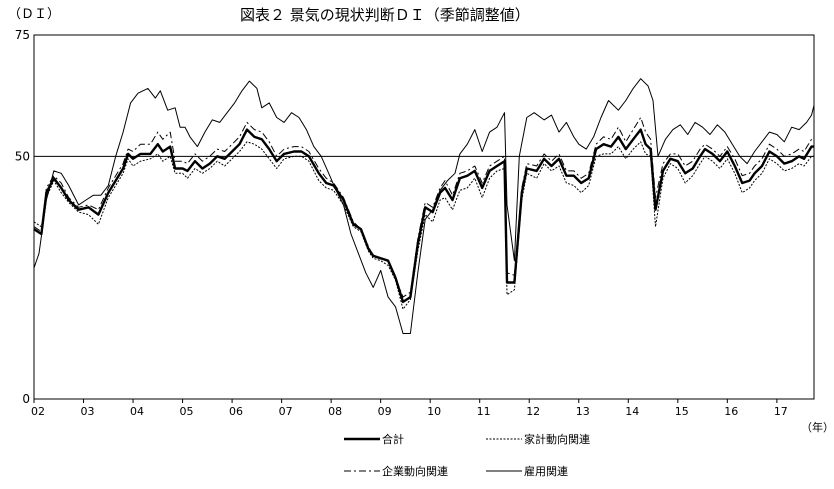 This screenshot has height=489, width=834. What do you see at coordinates (187, 411) in the screenshot?
I see `x-tick-label: 05` at bounding box center [187, 411].